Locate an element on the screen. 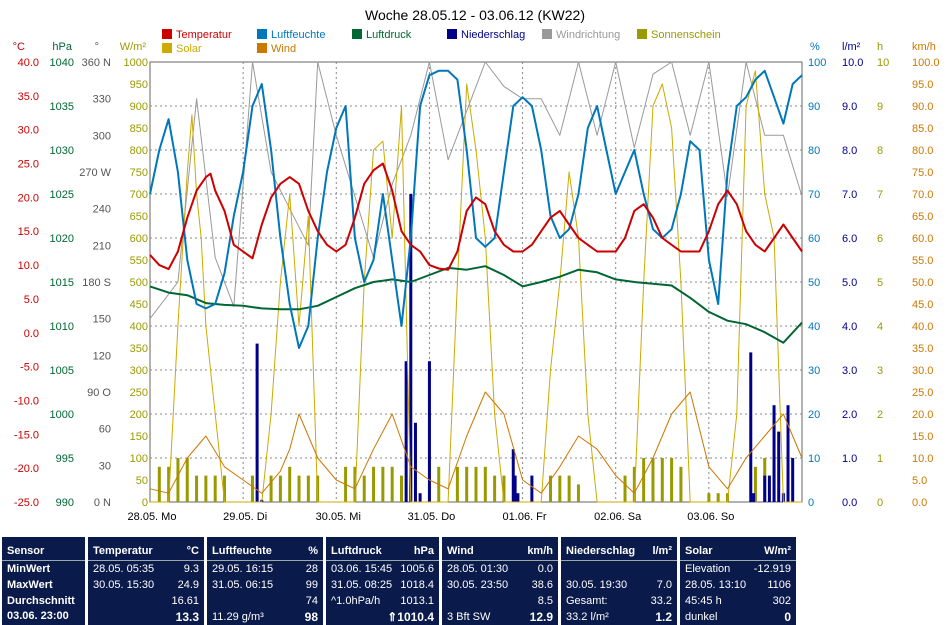 The width and height of the screenshot is (950, 625). axis-tick-label: 950 is located at coordinates (139, 85).